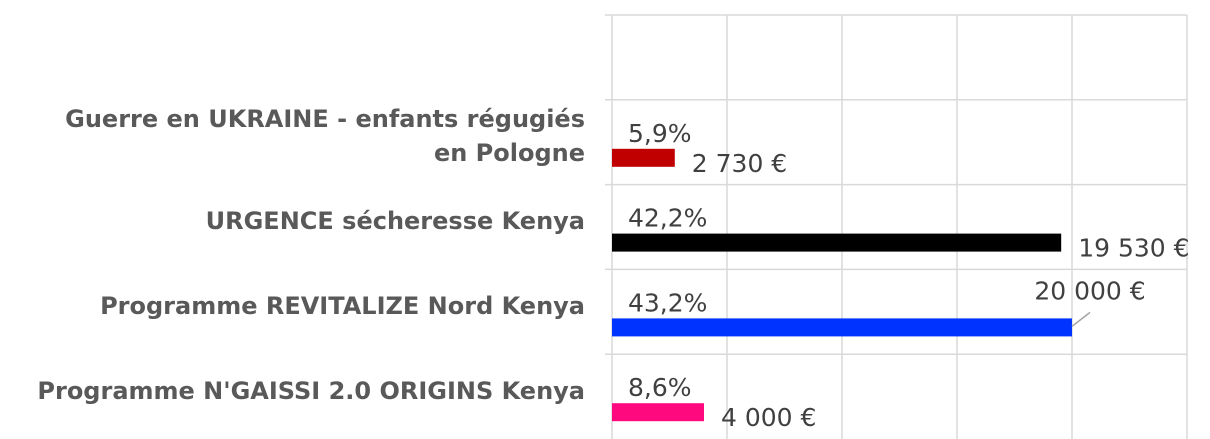  I want to click on value-label: 20 000 €, so click(1089, 290).